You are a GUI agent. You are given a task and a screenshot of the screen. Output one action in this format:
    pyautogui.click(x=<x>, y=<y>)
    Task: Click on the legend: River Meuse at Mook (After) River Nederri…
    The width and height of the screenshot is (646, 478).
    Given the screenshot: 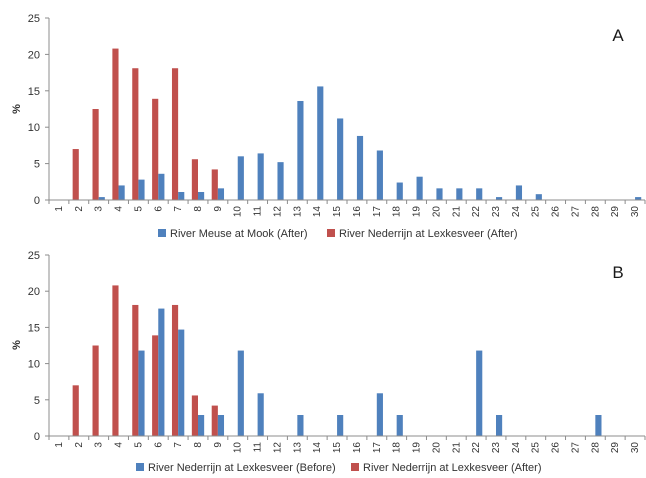 What is the action you would take?
    pyautogui.click(x=338, y=234)
    